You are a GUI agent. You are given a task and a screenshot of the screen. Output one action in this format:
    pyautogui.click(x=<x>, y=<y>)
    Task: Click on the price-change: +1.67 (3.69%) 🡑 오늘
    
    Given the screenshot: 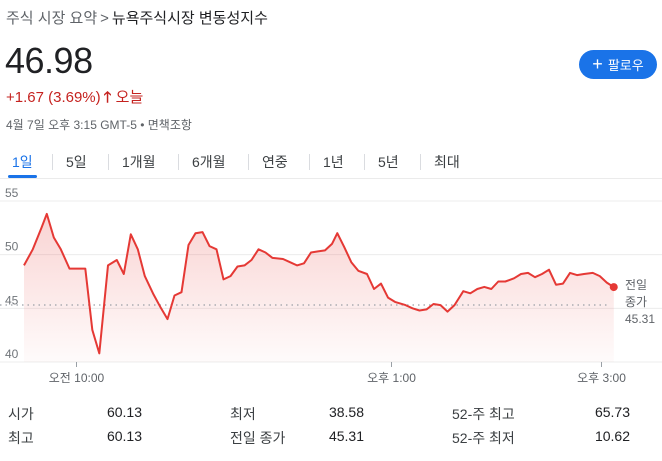 What is the action you would take?
    pyautogui.click(x=74, y=99)
    